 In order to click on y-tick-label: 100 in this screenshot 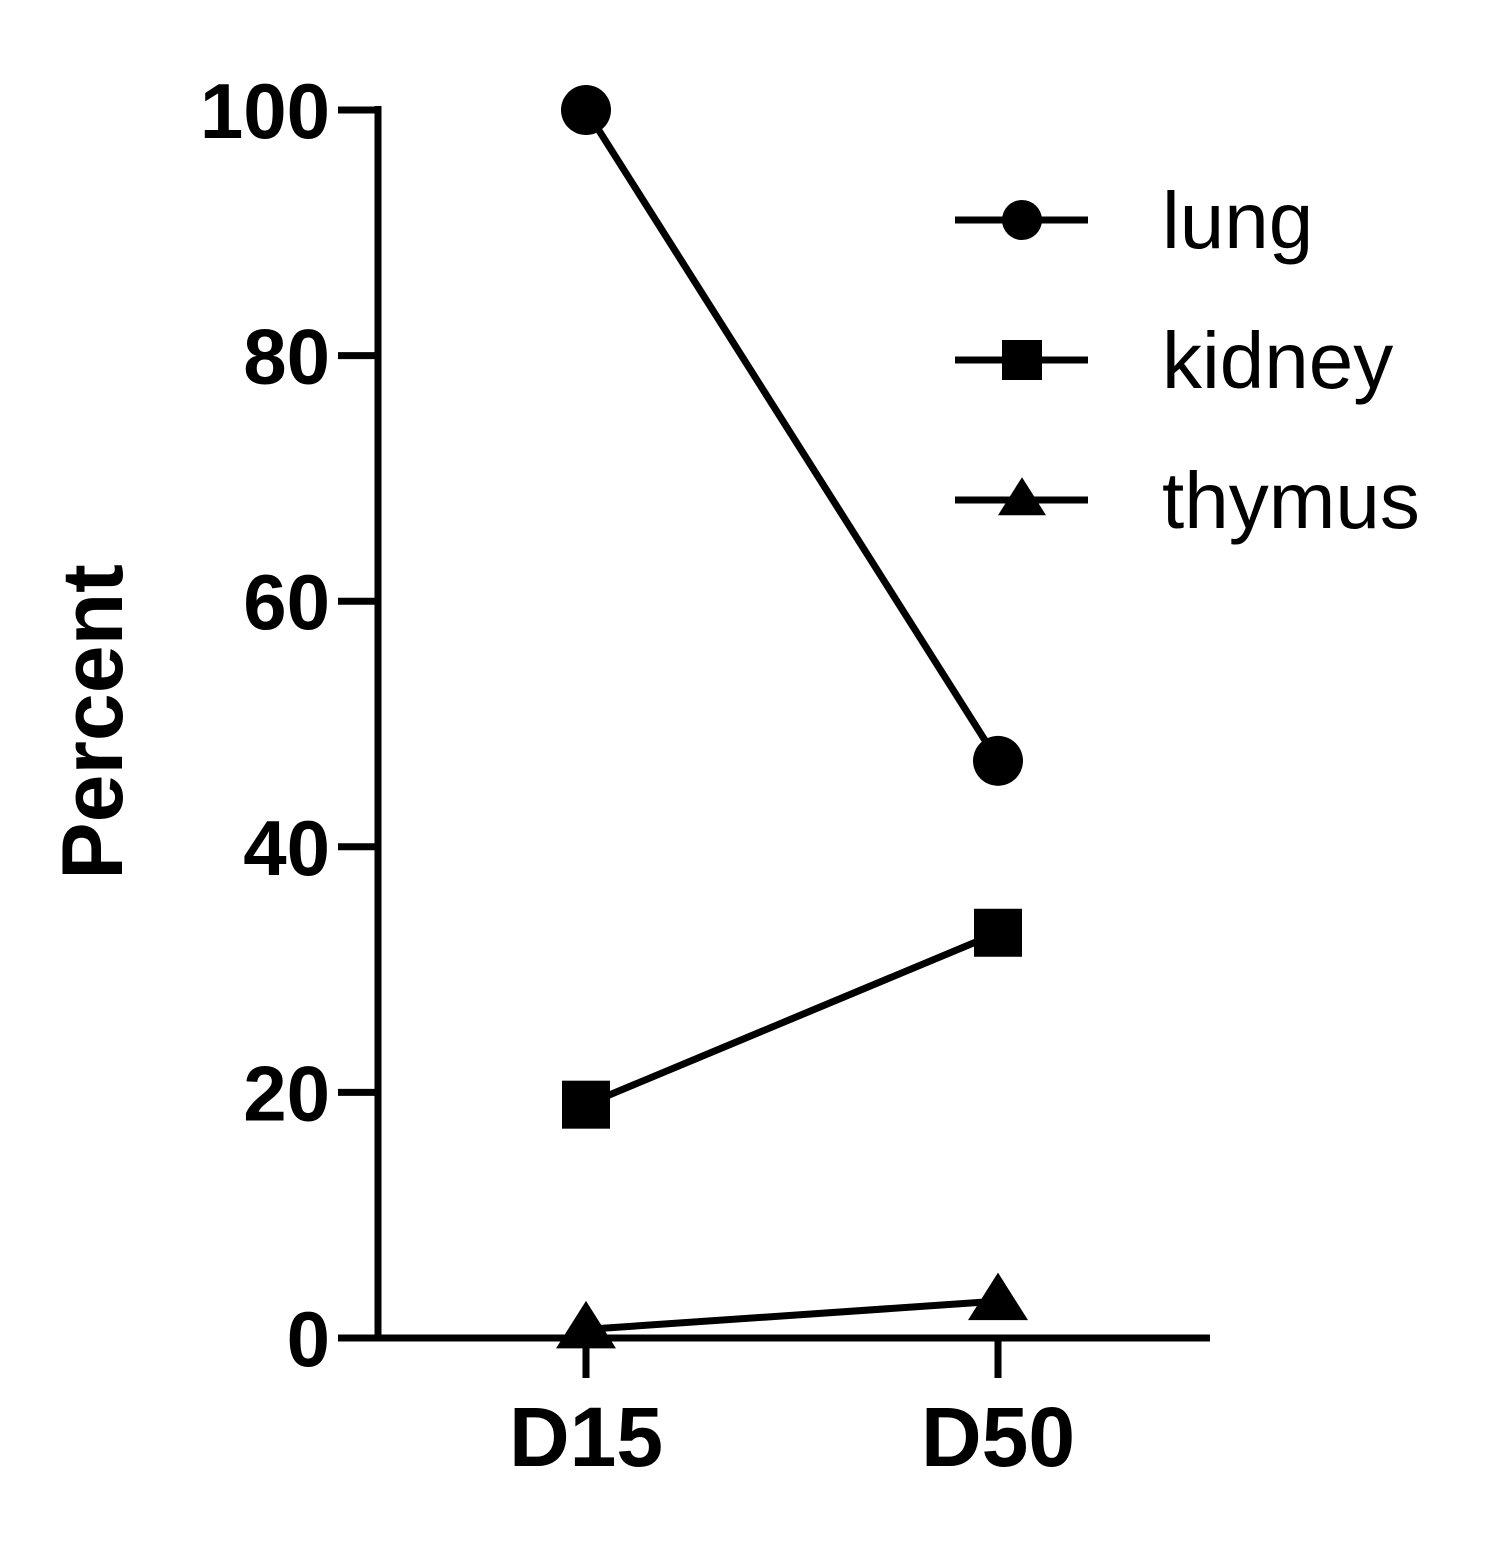, I will do `click(265, 111)`.